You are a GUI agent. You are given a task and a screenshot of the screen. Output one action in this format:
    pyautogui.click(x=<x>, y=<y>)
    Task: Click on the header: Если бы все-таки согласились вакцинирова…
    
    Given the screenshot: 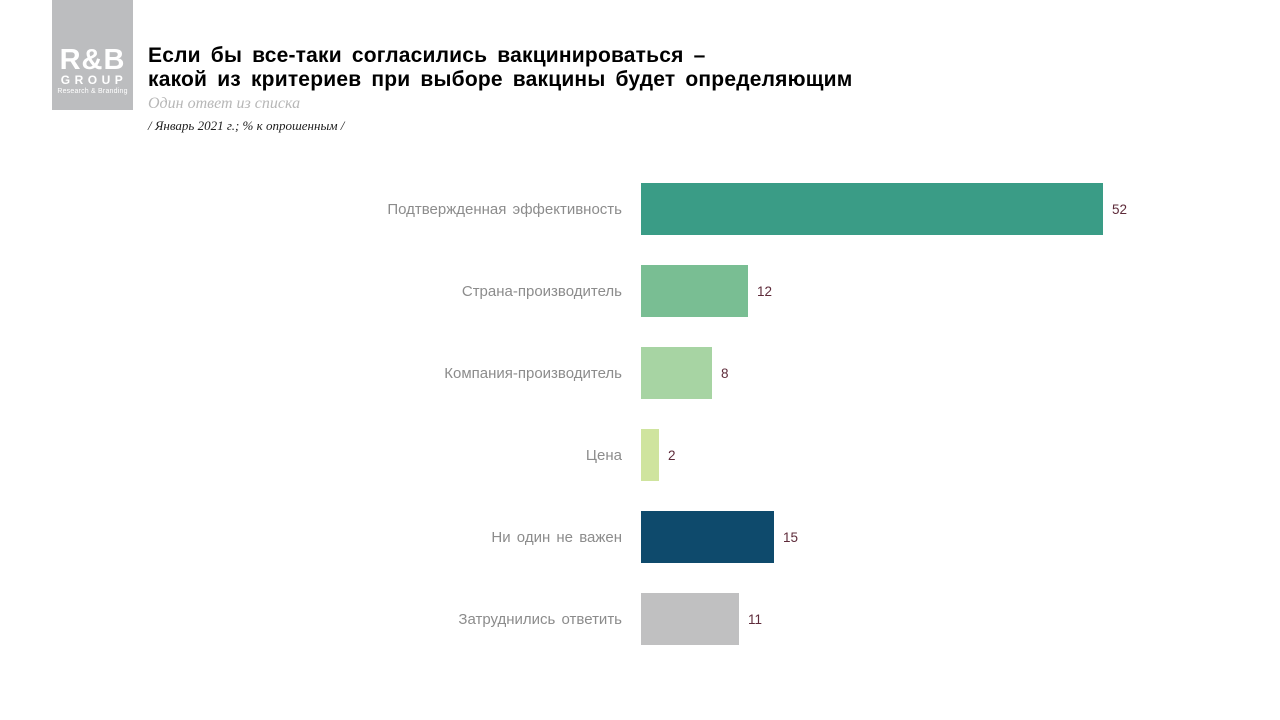 What is the action you would take?
    pyautogui.click(x=698, y=89)
    